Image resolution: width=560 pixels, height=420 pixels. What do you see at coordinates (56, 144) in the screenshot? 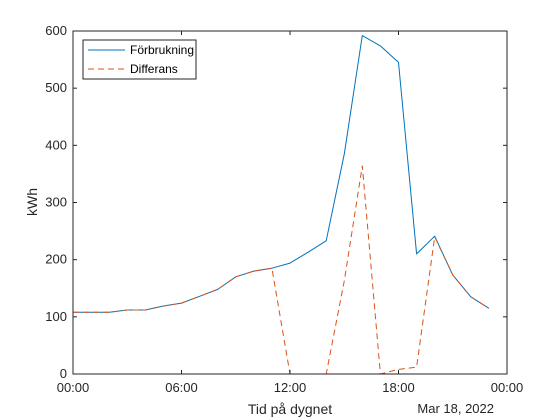
I see `y-tick-label: 400` at bounding box center [56, 144].